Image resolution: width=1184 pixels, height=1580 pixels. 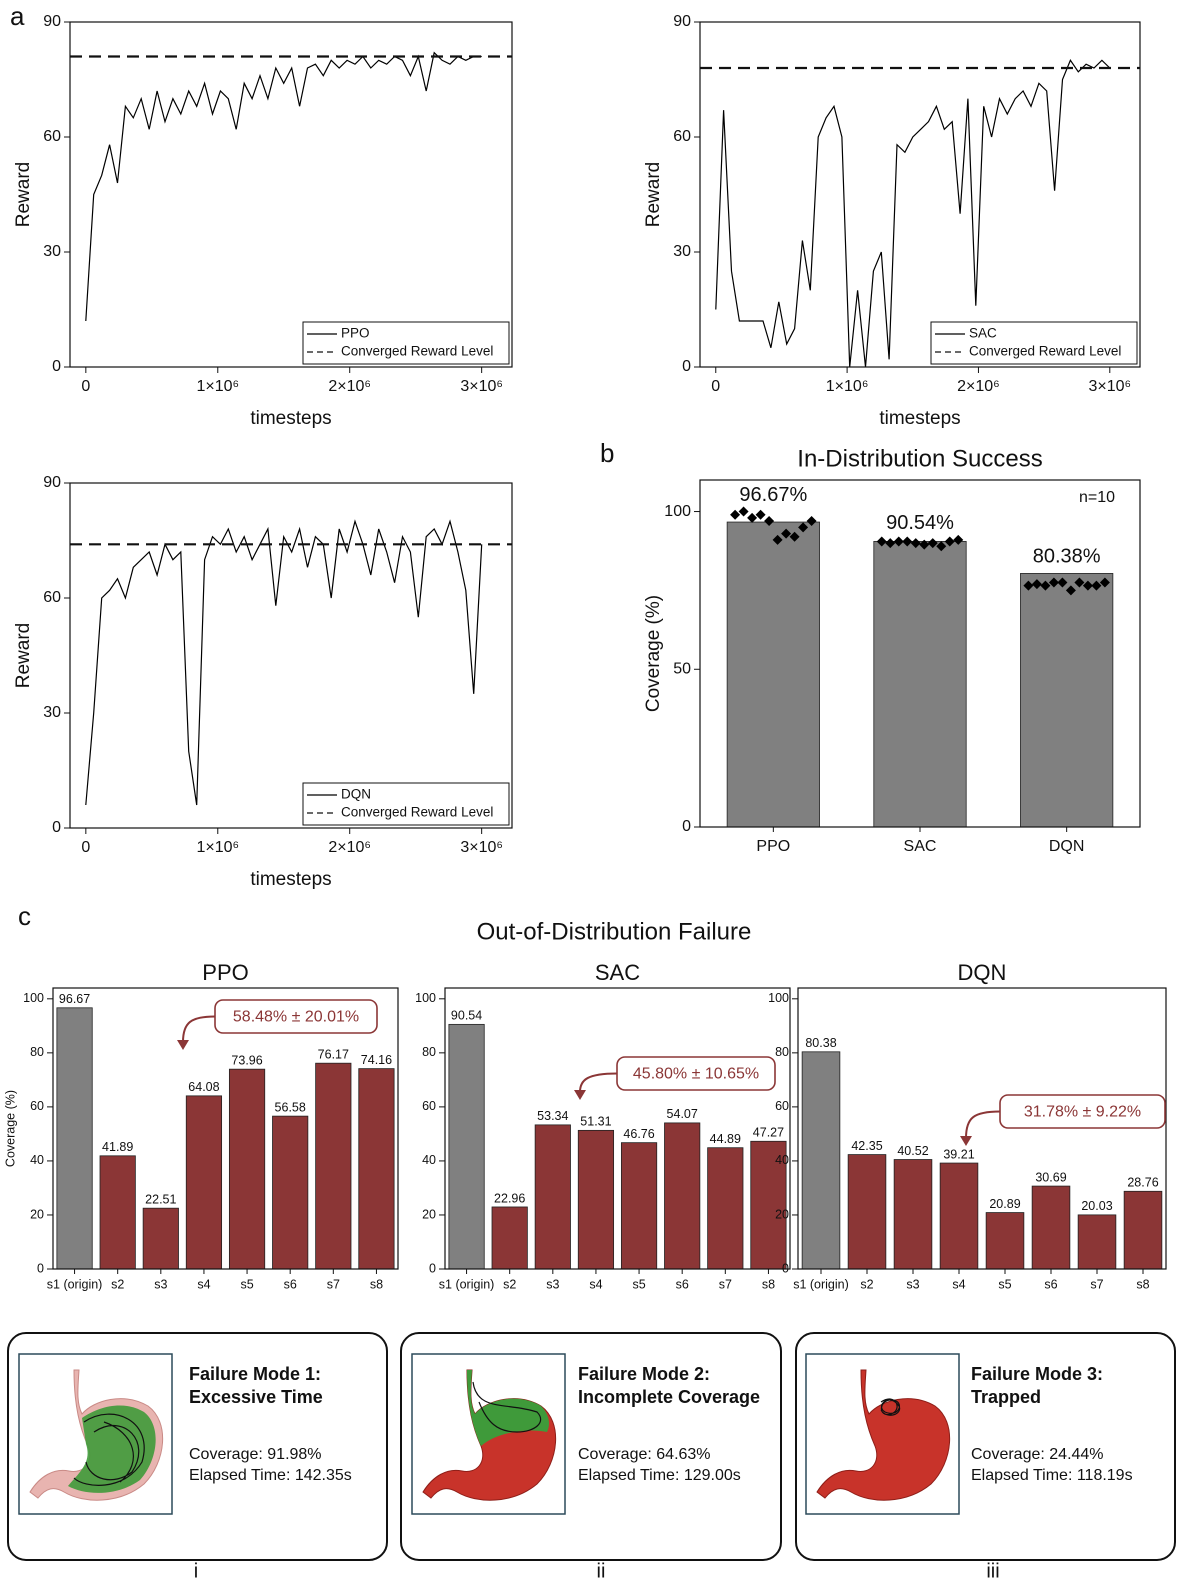 What do you see at coordinates (614, 931) in the screenshot?
I see `section-title: Out-of-Distribution Failure` at bounding box center [614, 931].